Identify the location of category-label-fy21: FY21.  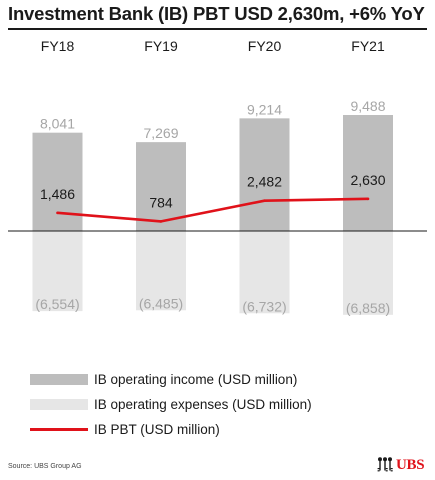
(368, 46).